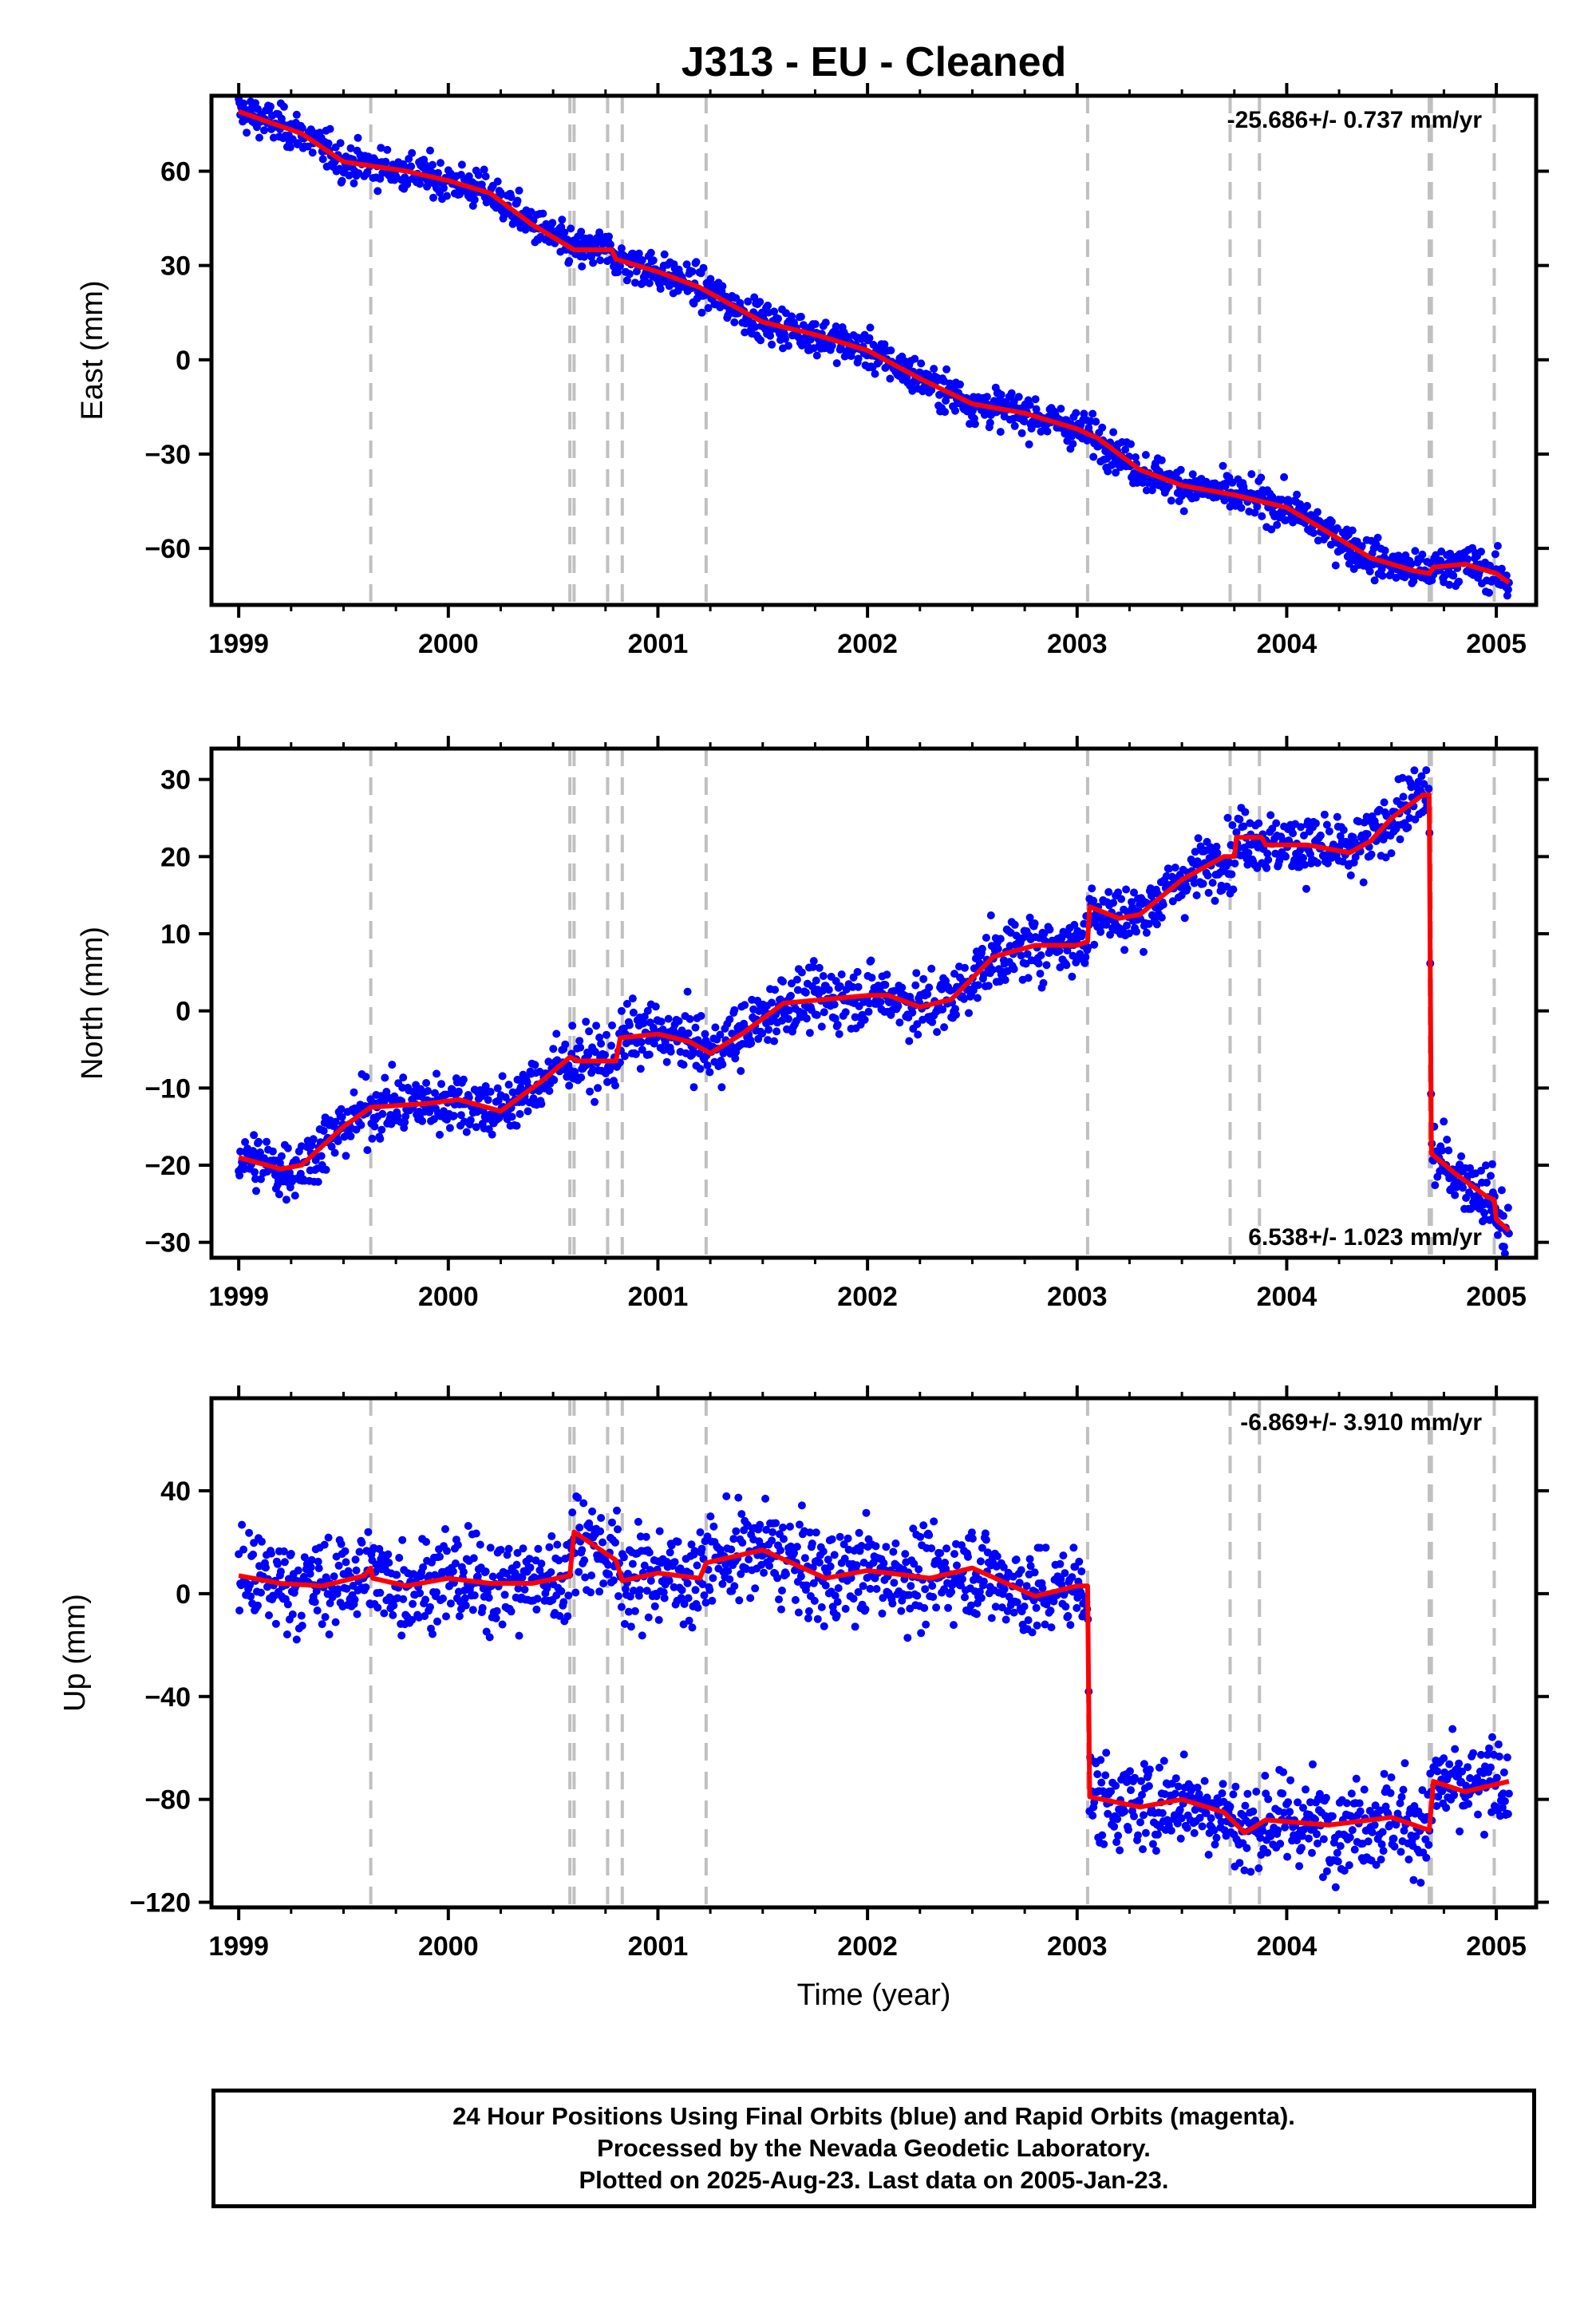 Image resolution: width=1596 pixels, height=2316 pixels. Describe the element at coordinates (175, 857) in the screenshot. I see `north-y-tick-label: 20` at that location.